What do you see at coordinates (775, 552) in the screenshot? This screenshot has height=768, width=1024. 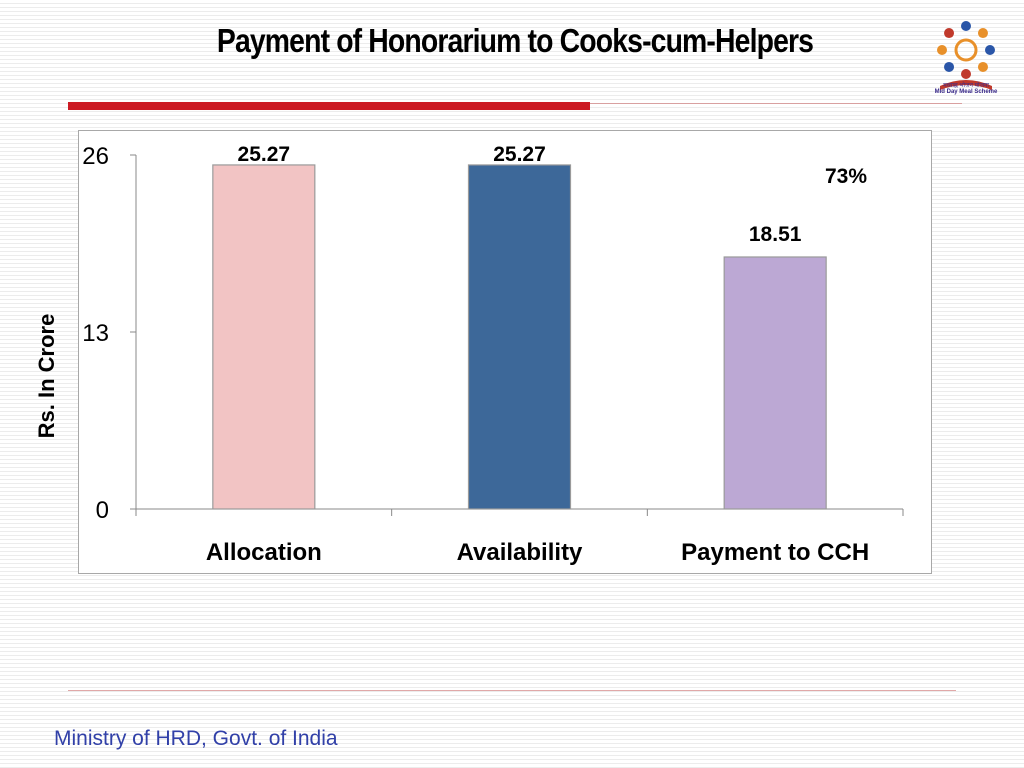 I see `x-category-label: Payment to CCH` at bounding box center [775, 552].